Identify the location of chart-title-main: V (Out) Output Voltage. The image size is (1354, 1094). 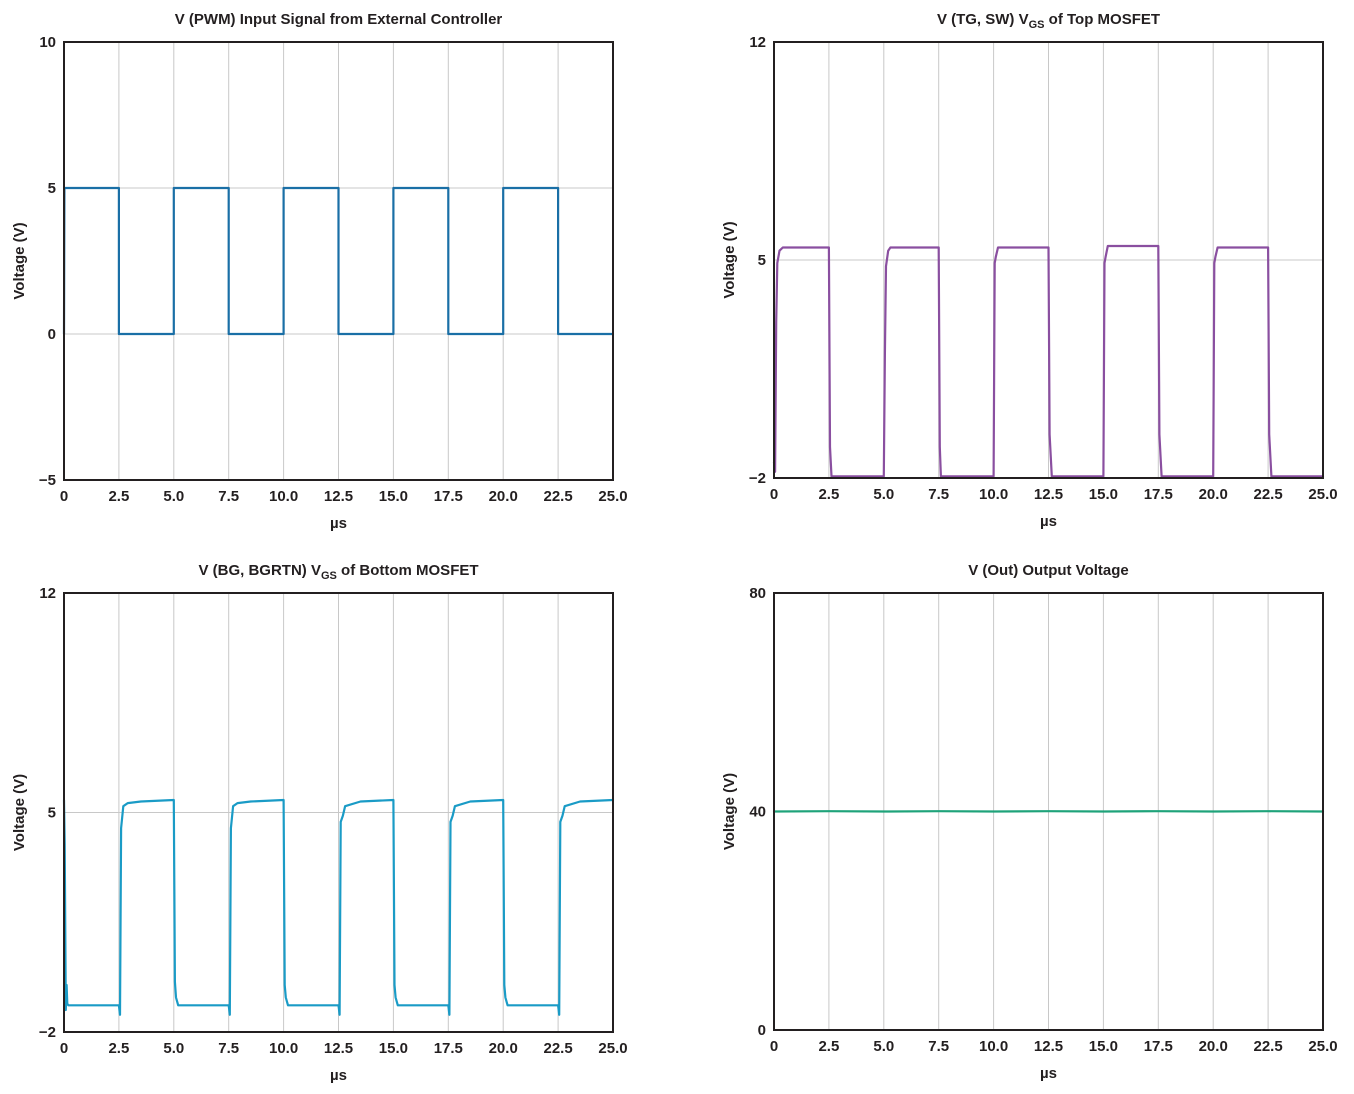
(1048, 570).